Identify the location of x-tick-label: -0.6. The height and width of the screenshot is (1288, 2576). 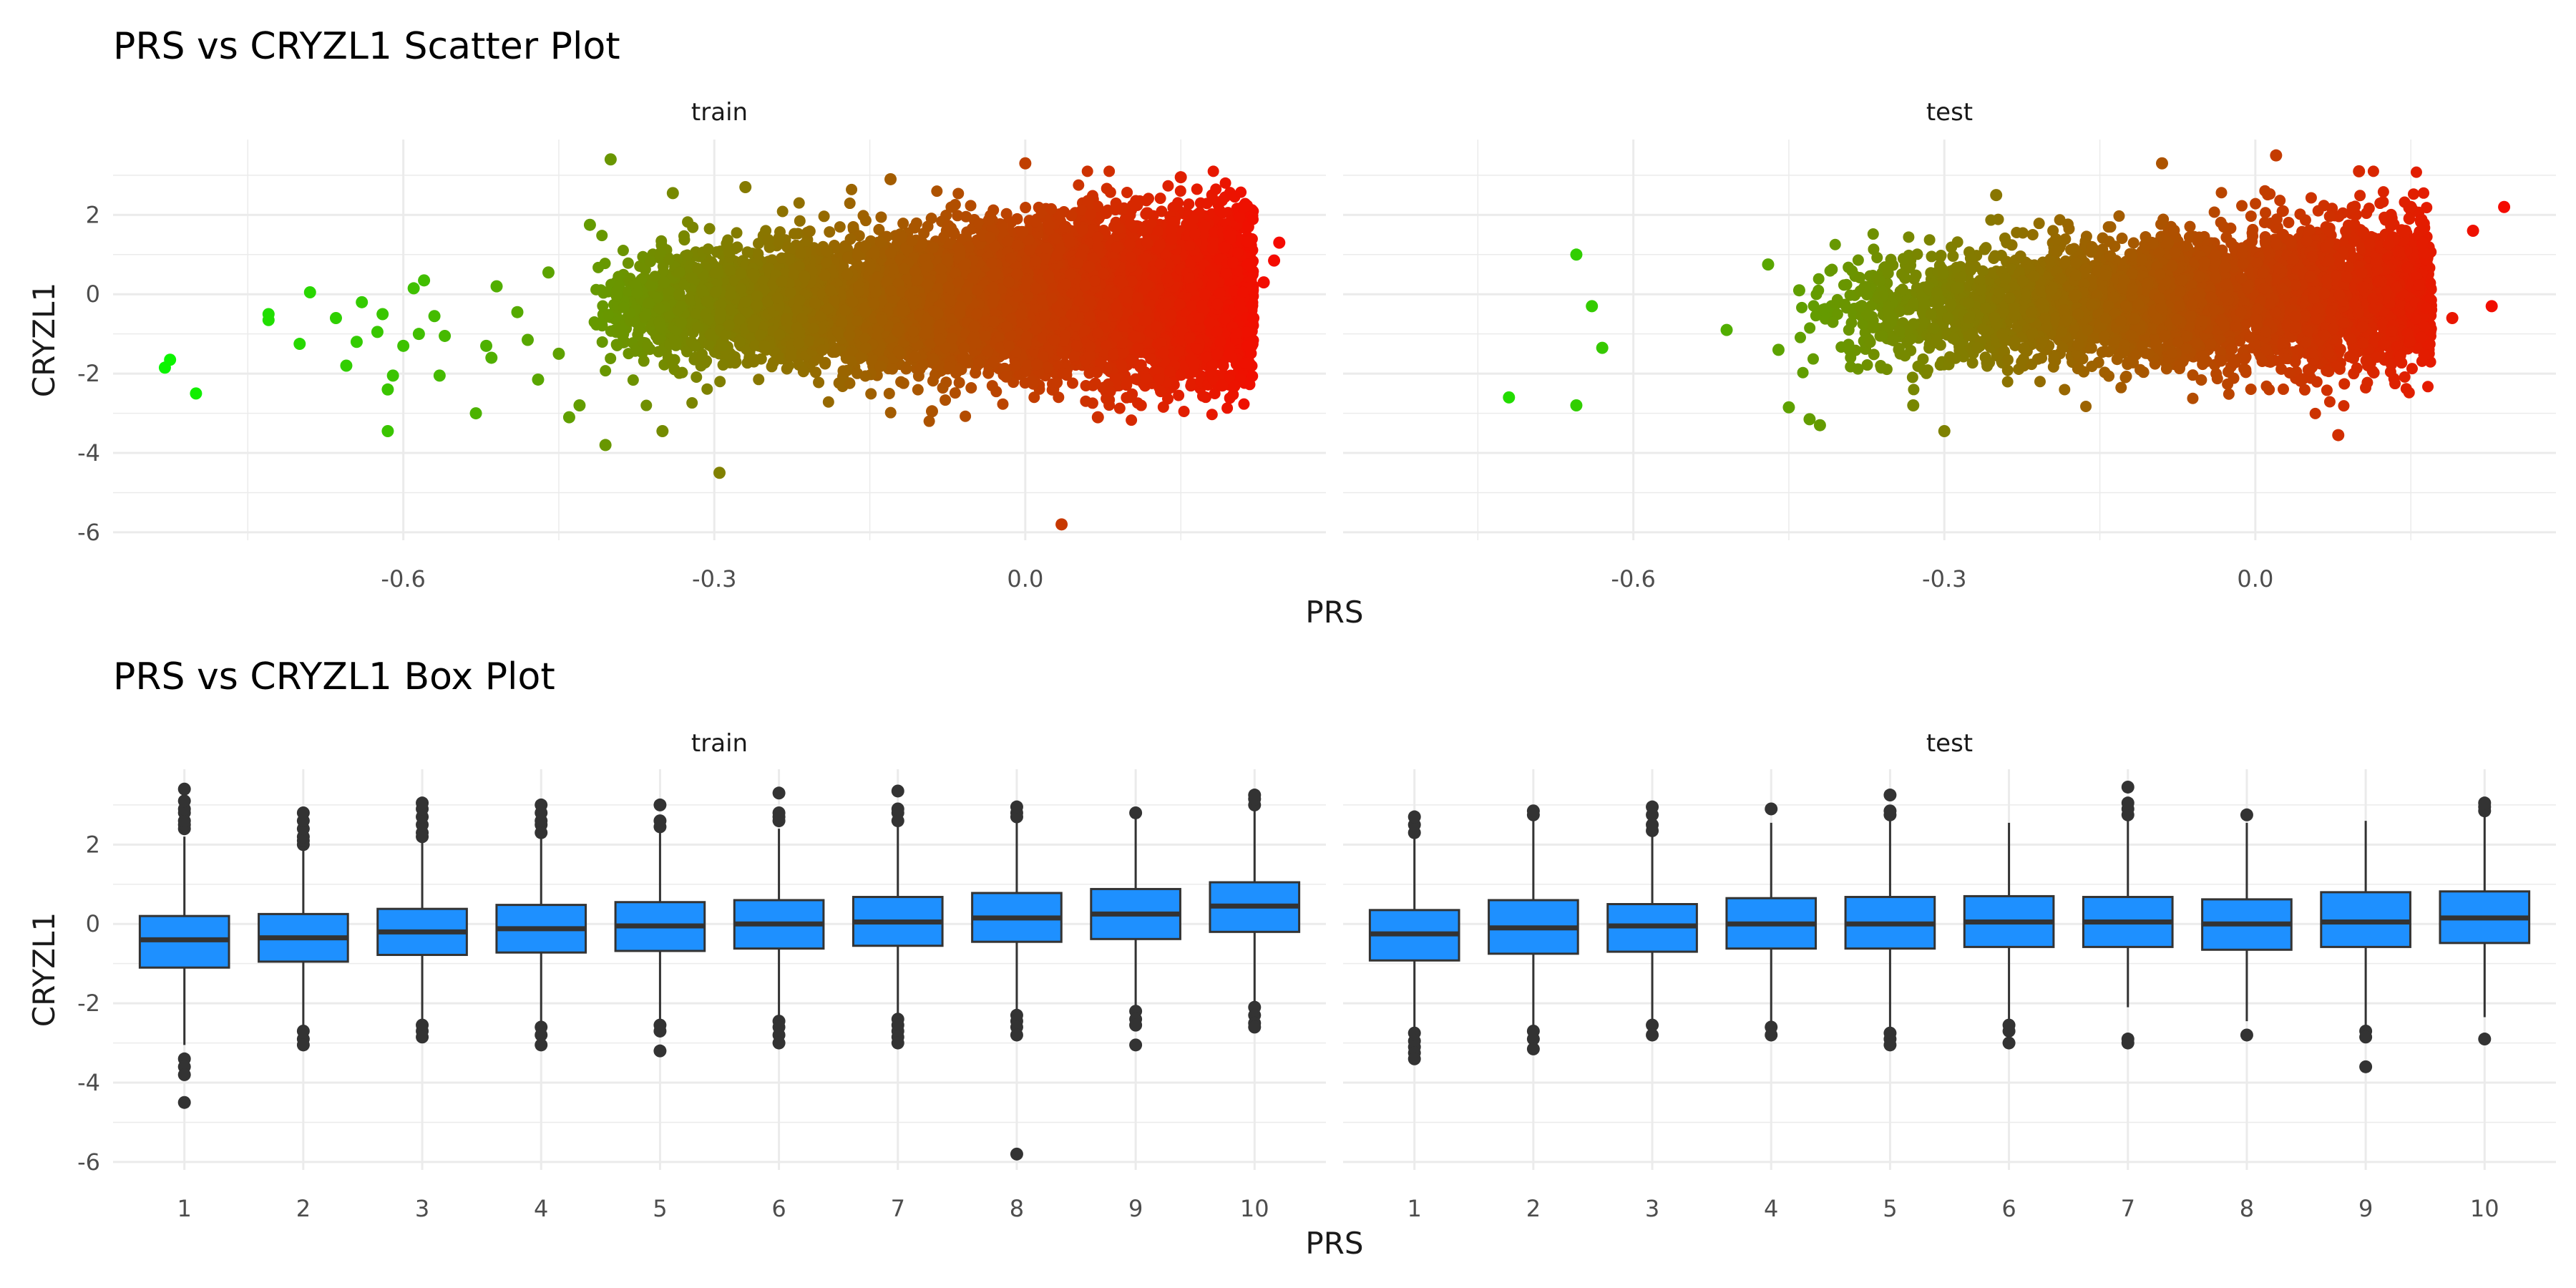
(403, 578).